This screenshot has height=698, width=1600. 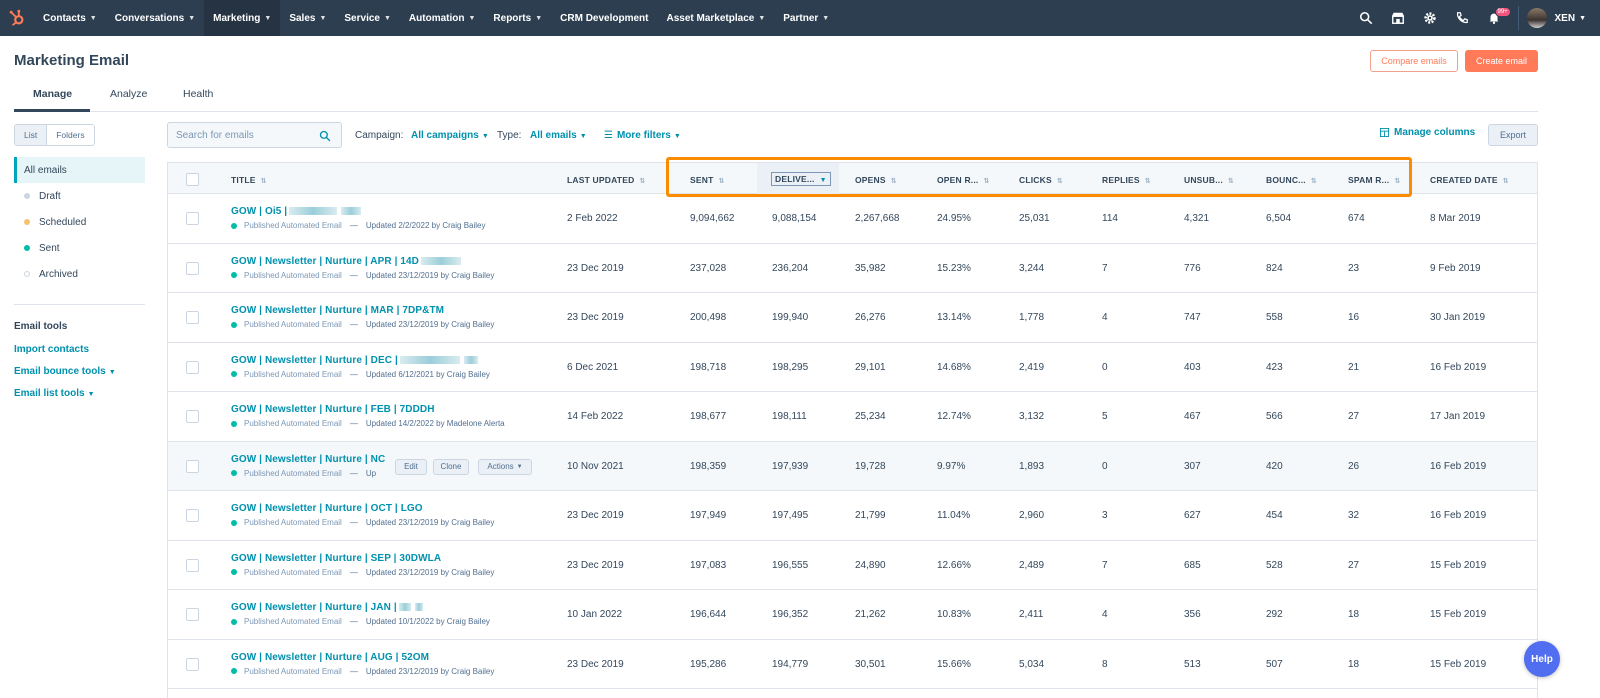 What do you see at coordinates (707, 180) in the screenshot?
I see `column-header-sent: SENT ⇅` at bounding box center [707, 180].